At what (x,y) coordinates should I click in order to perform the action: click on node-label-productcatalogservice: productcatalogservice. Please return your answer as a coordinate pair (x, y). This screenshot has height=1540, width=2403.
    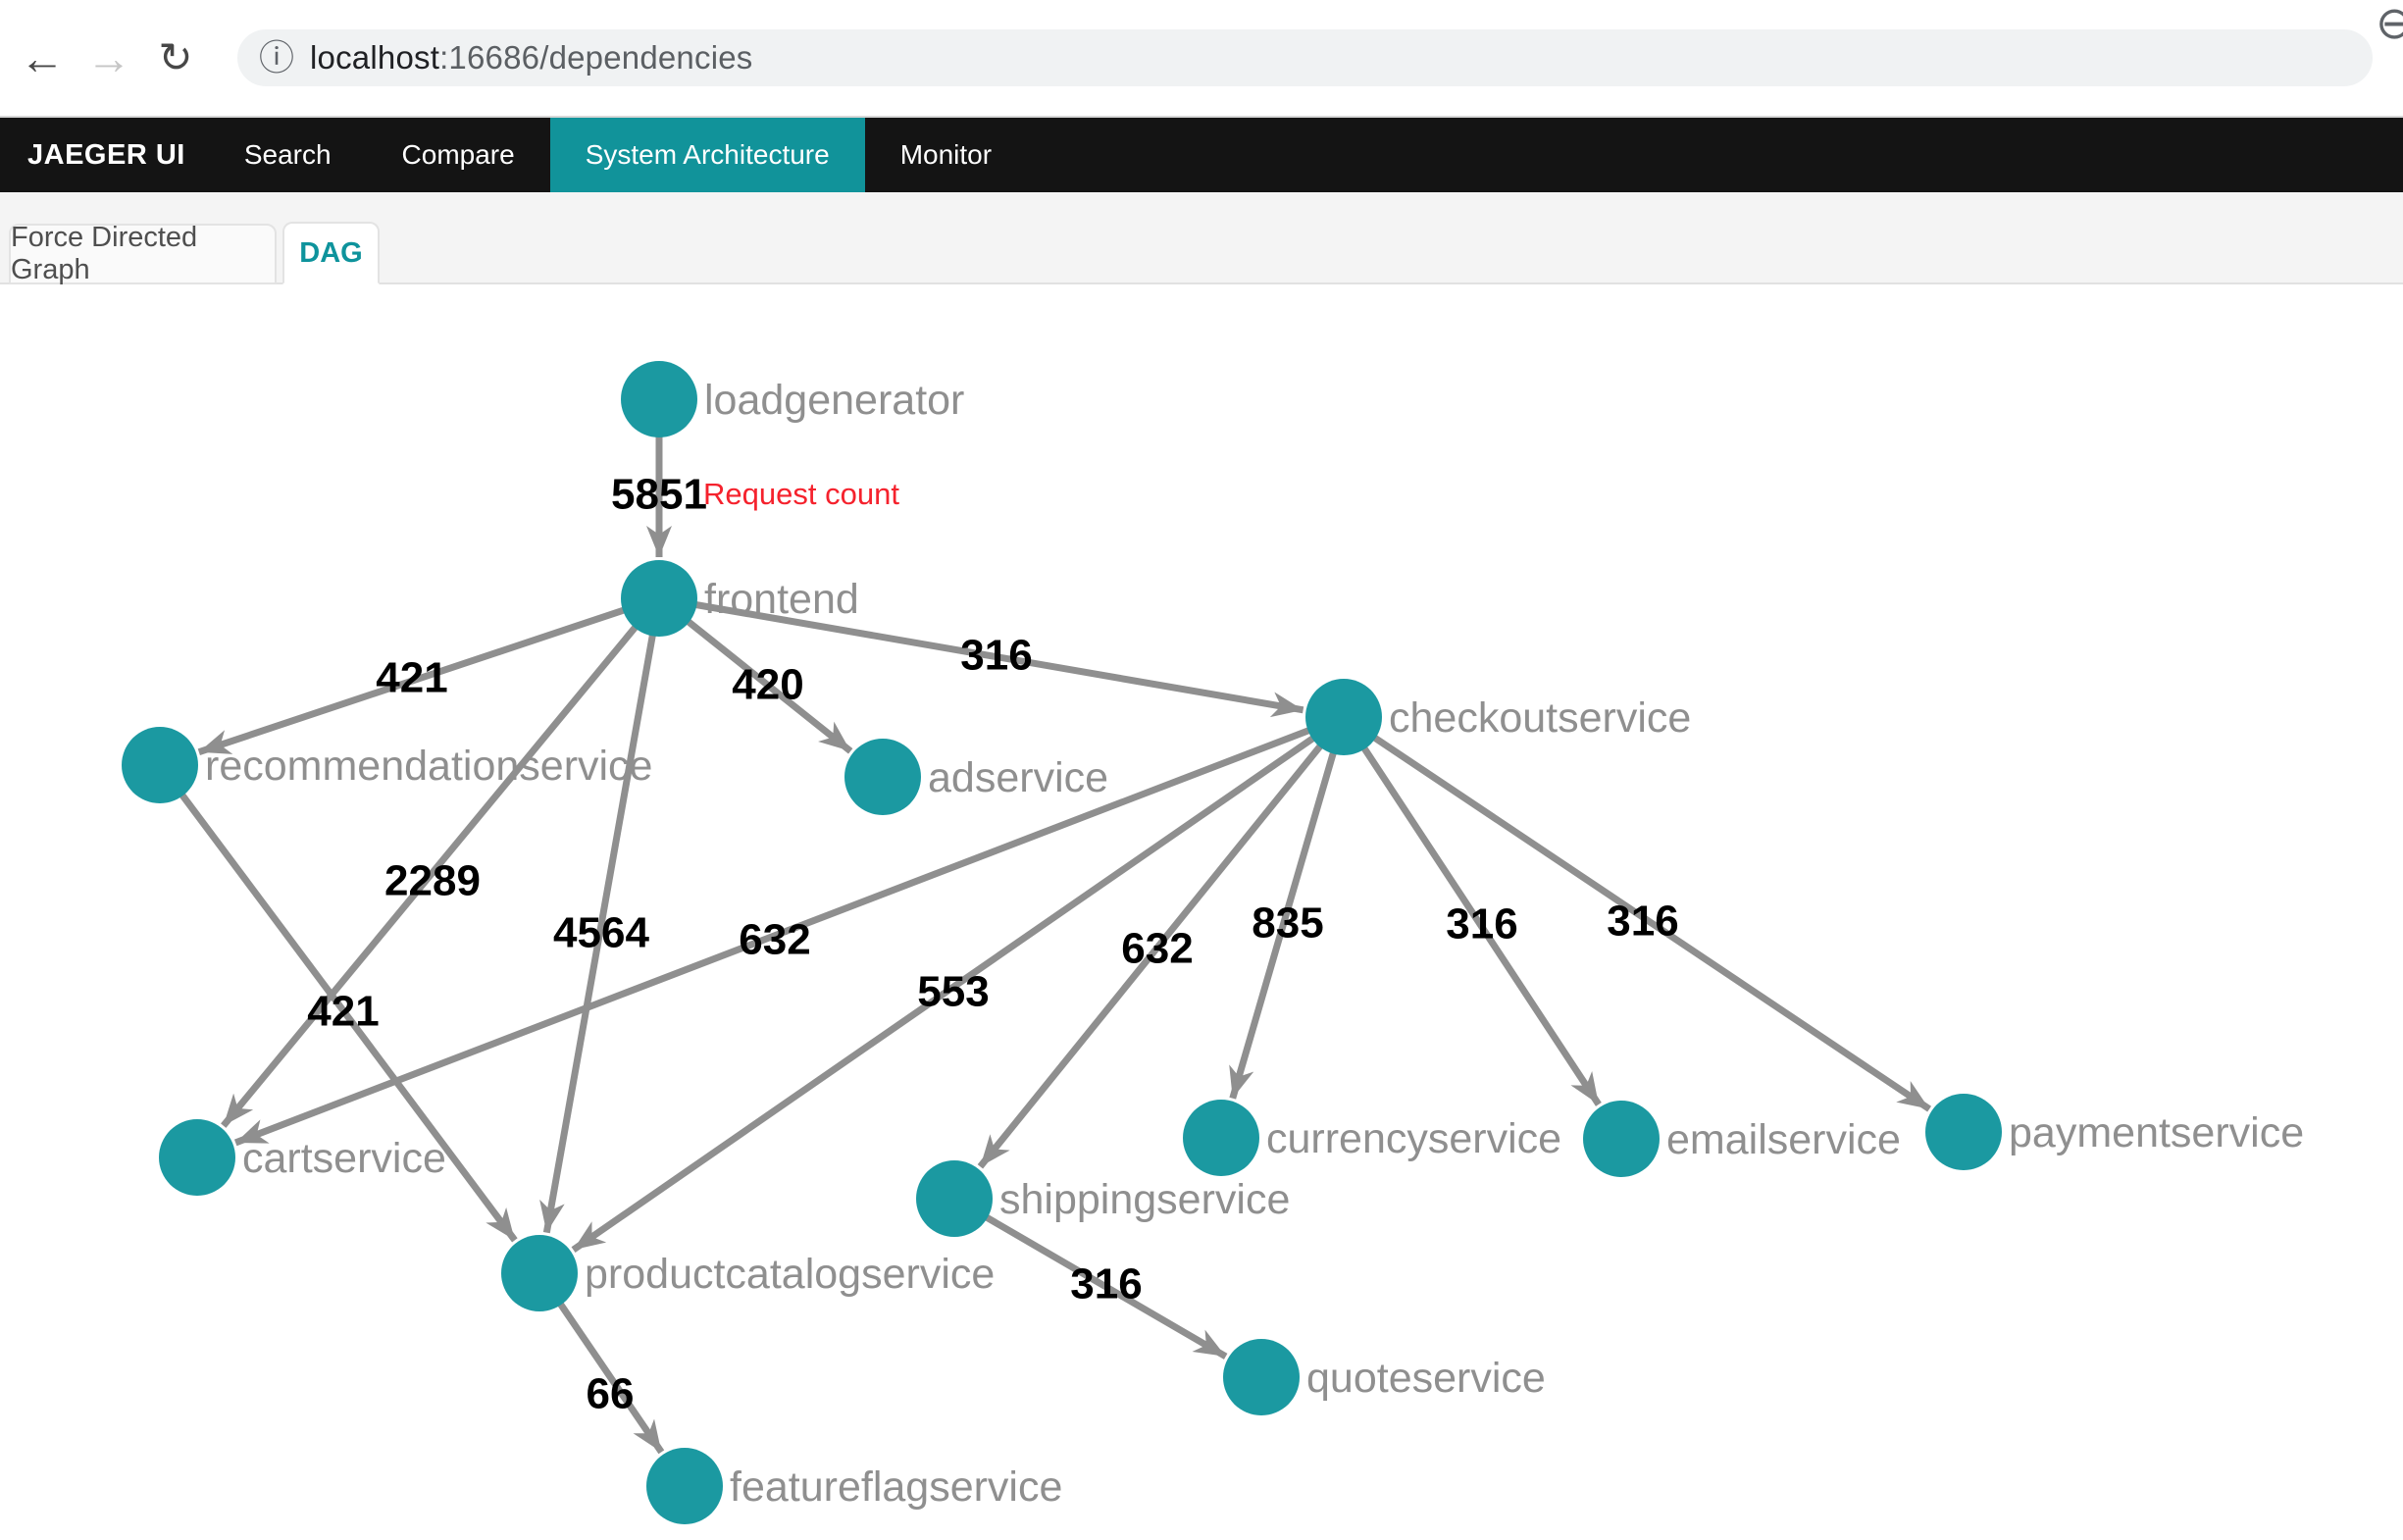
    Looking at the image, I should click on (790, 1274).